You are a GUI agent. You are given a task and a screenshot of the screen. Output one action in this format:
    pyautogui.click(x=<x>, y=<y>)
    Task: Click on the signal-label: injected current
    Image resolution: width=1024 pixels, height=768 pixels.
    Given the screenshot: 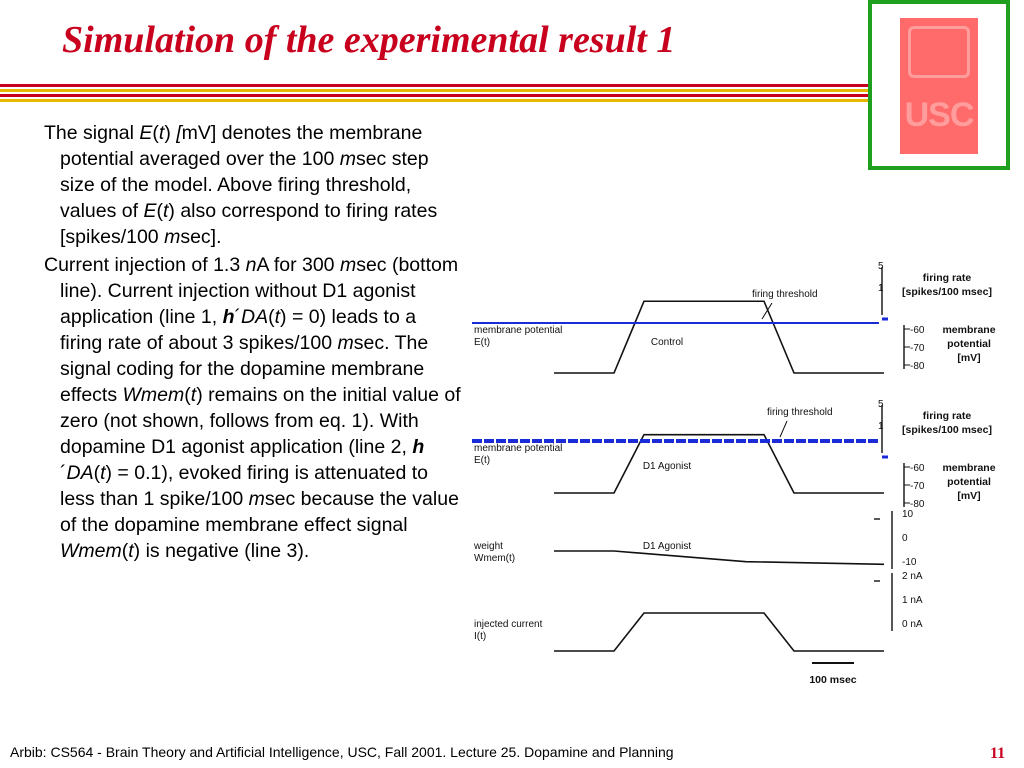 What is the action you would take?
    pyautogui.click(x=508, y=624)
    